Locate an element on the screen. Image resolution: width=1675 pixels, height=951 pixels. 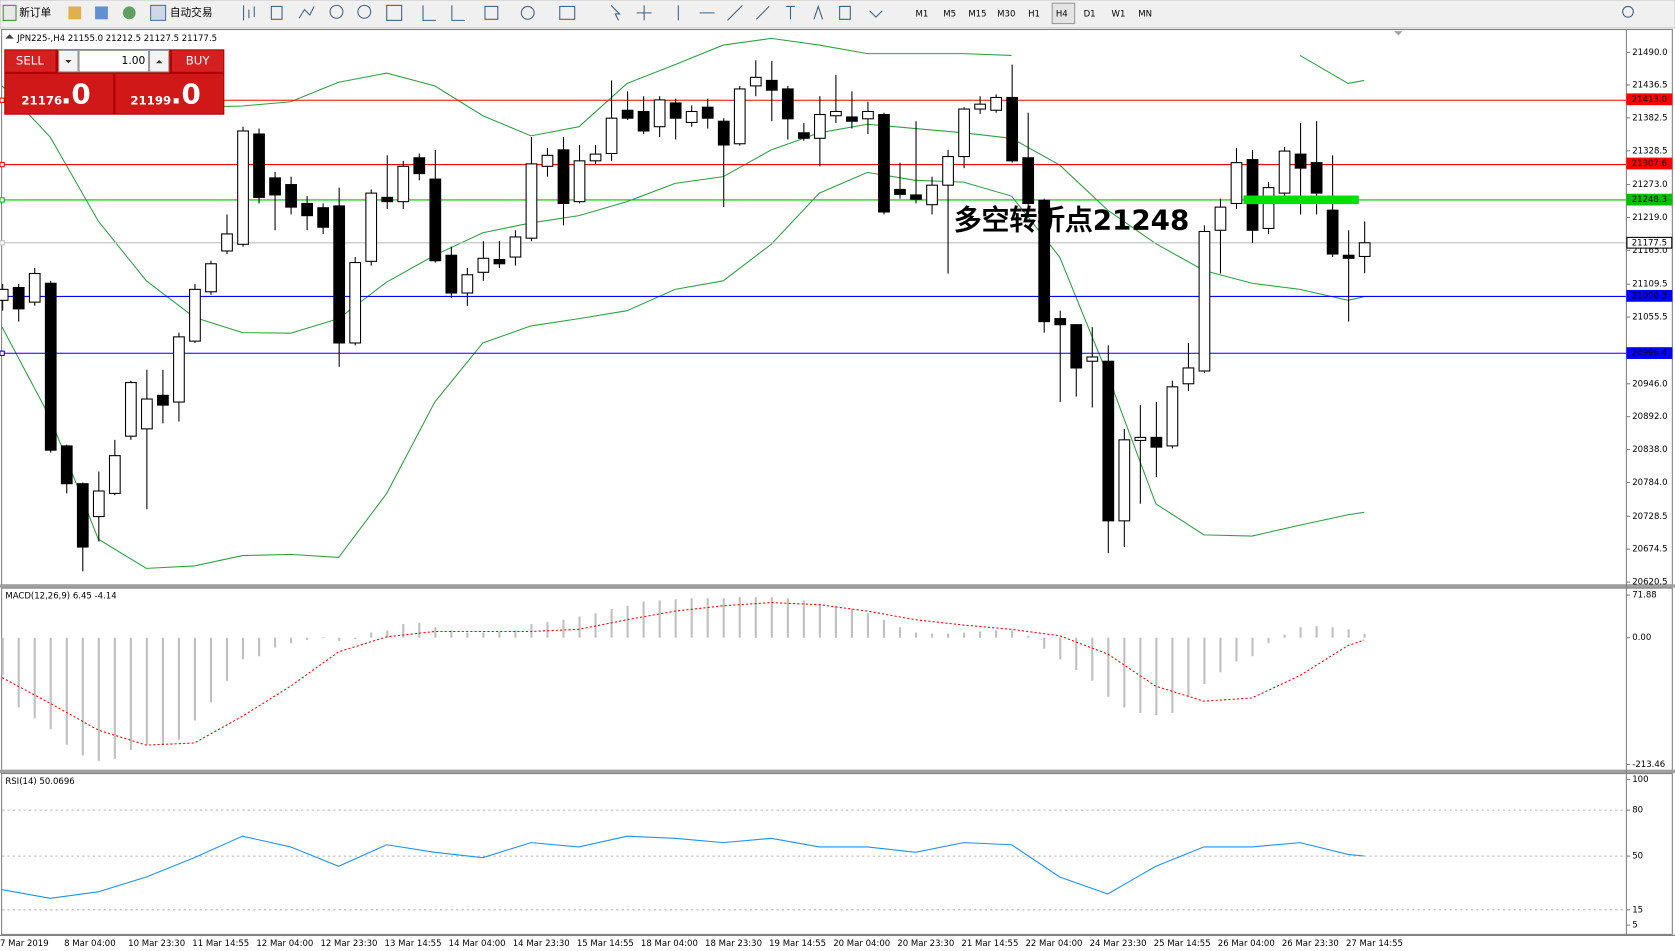
buy-price-button is located at coordinates (169, 93).